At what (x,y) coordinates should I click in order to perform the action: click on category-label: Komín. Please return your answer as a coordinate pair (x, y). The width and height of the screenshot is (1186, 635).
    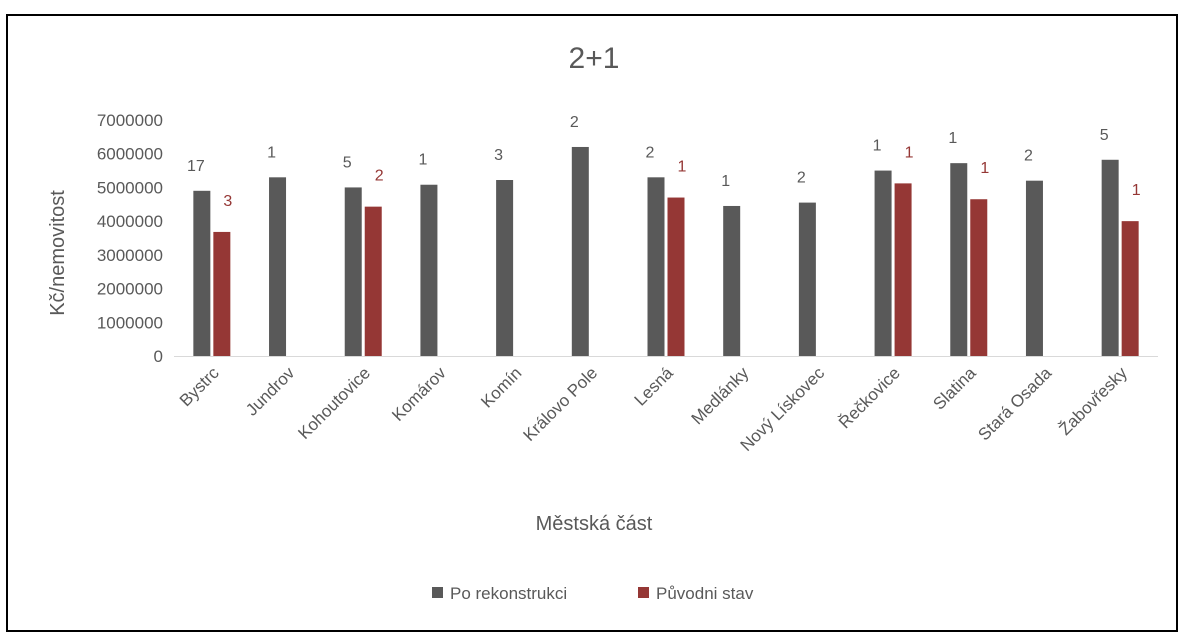
    Looking at the image, I should click on (501, 387).